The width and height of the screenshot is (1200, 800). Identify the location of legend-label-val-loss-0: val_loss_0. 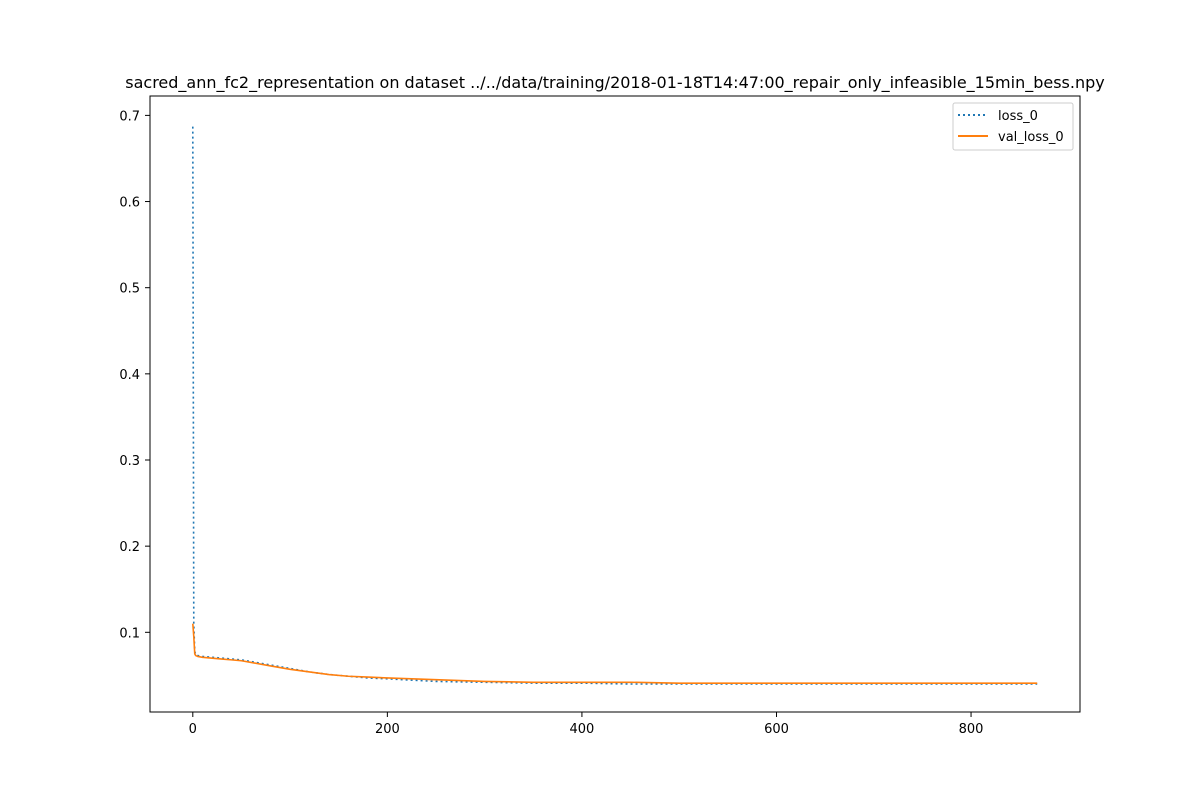
(1031, 137).